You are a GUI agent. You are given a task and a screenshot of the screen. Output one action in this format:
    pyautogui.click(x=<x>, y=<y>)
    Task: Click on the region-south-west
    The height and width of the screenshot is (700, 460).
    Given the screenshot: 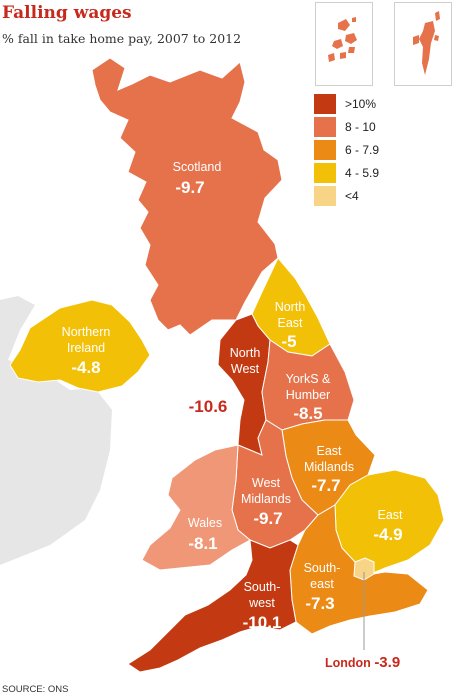 What is the action you would take?
    pyautogui.click(x=213, y=606)
    